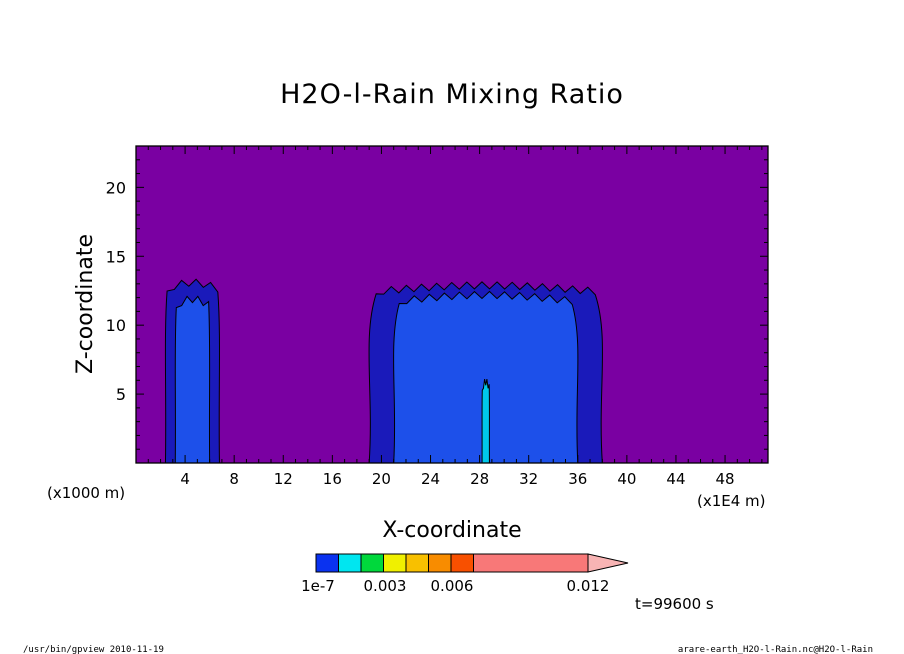 The image size is (904, 654). Describe the element at coordinates (588, 586) in the screenshot. I see `colorbar-tick-label: 0.012` at that location.